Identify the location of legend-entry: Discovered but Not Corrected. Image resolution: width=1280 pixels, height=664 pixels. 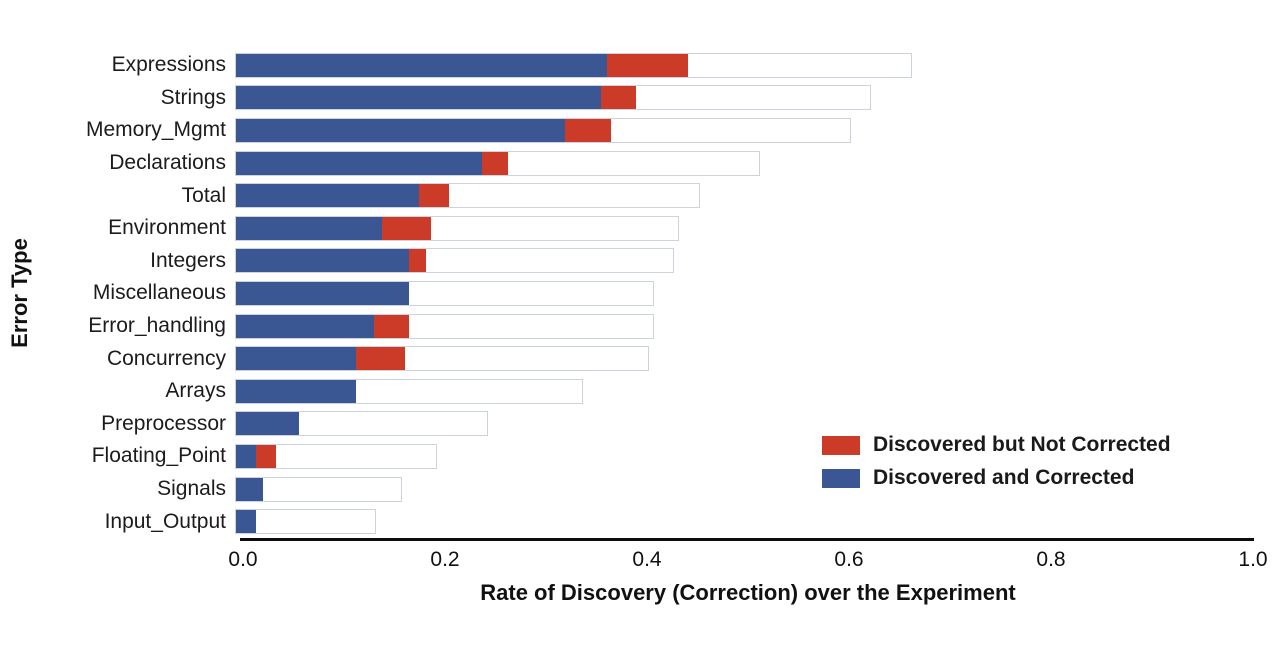
(996, 445).